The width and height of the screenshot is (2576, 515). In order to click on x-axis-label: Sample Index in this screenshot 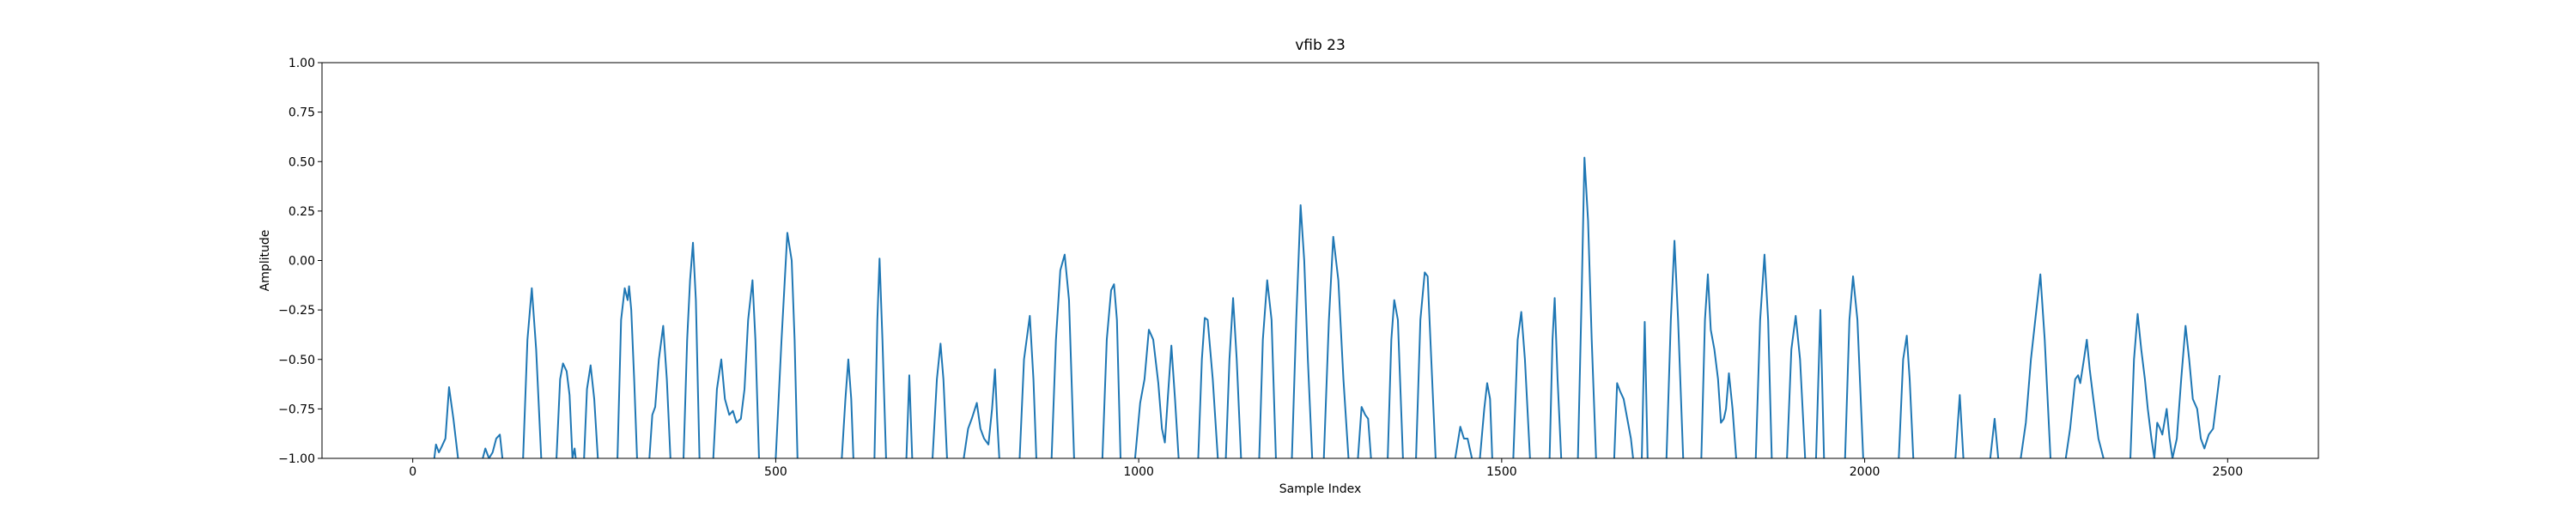, I will do `click(1320, 489)`.